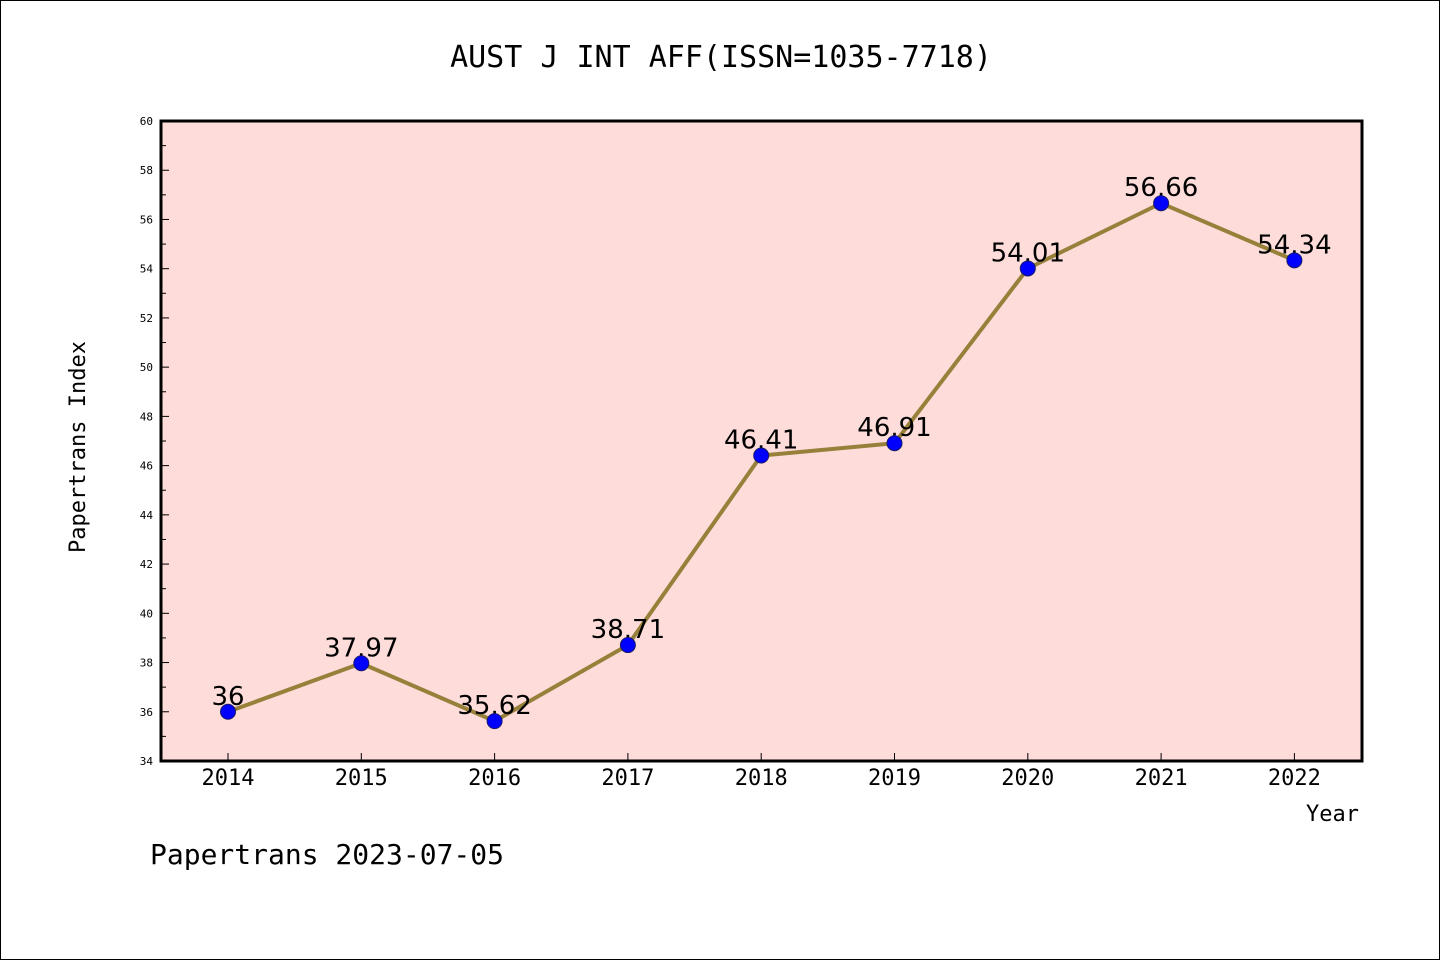 Image resolution: width=1440 pixels, height=964 pixels. Describe the element at coordinates (146, 613) in the screenshot. I see `y-tick-label: 40` at that location.